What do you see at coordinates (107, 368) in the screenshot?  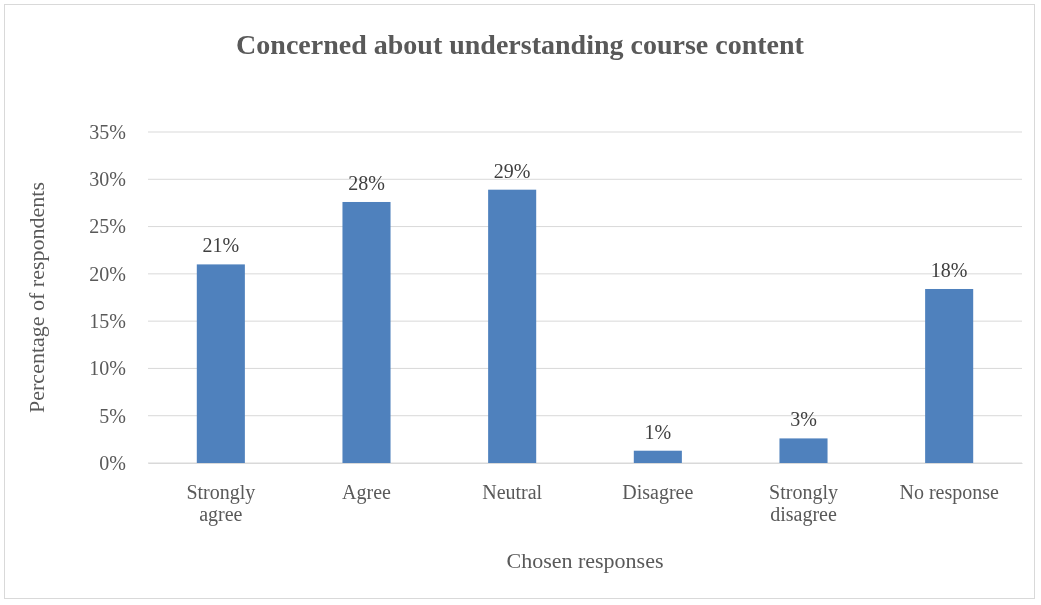 I see `y-tick-label: 10%` at bounding box center [107, 368].